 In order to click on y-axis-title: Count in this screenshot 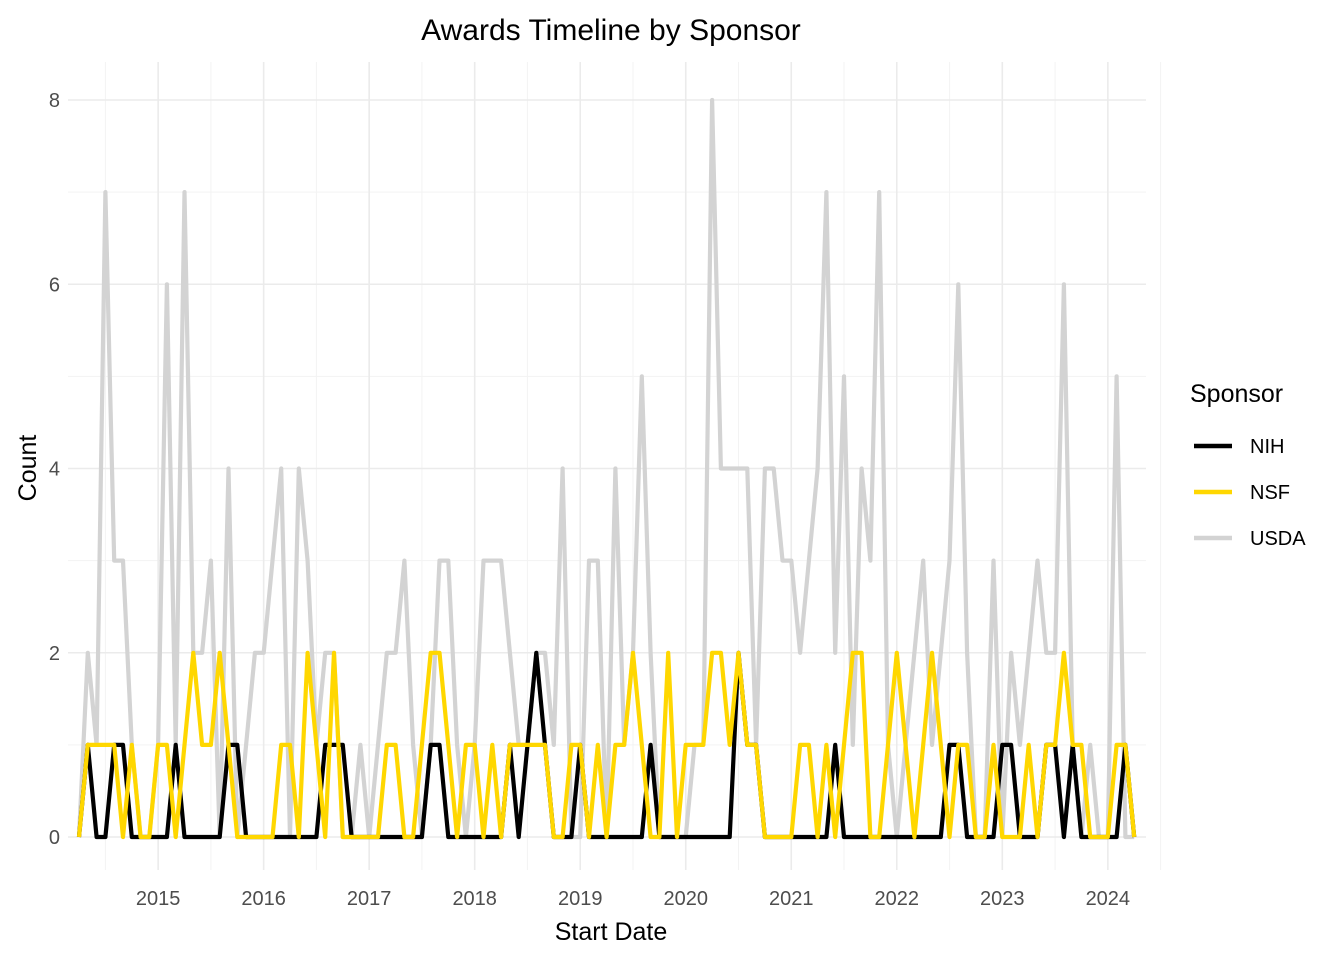, I will do `click(28, 468)`.